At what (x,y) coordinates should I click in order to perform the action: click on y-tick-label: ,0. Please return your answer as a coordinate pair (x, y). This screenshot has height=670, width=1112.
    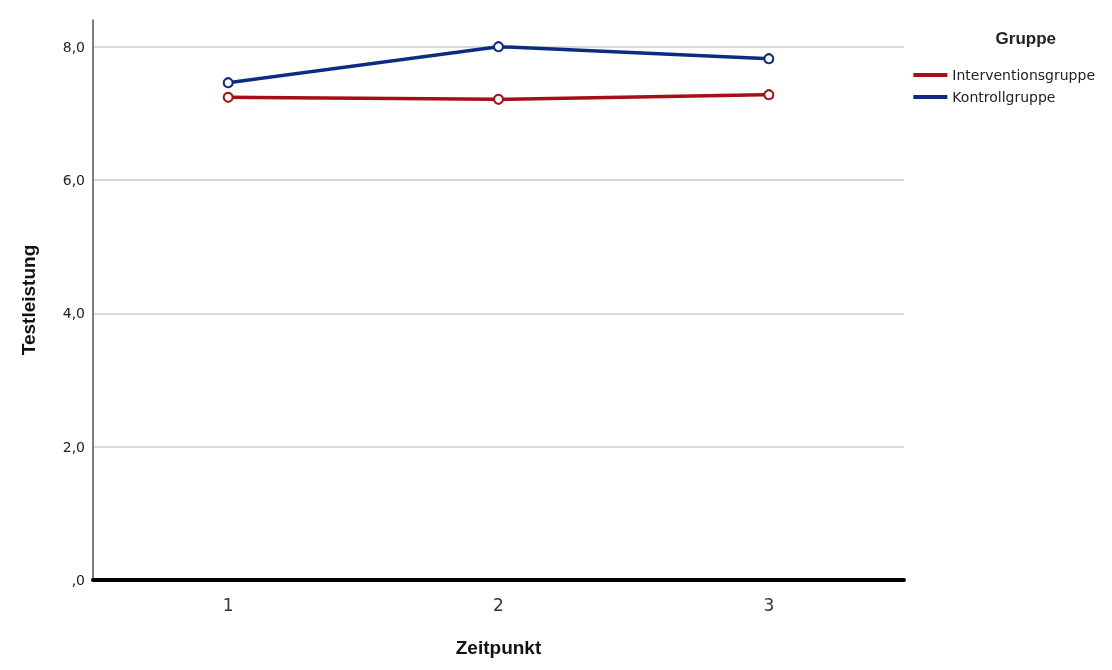
    Looking at the image, I should click on (78, 580).